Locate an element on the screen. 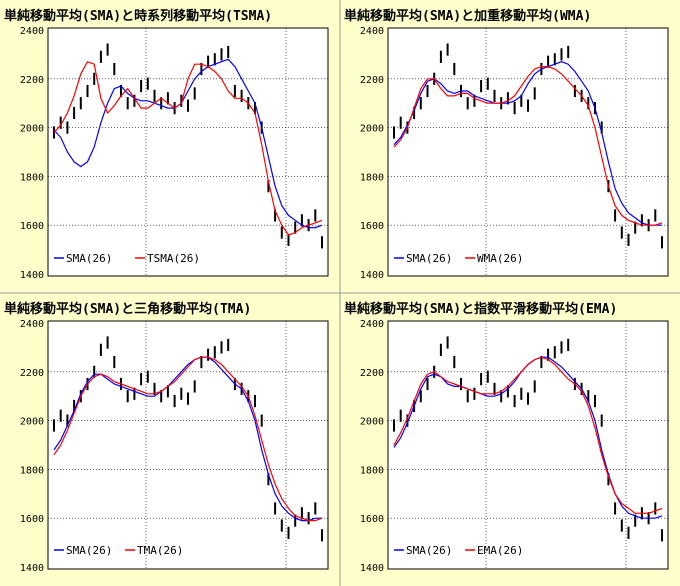  legend: SMA(26) TMA(26) is located at coordinates (118, 550).